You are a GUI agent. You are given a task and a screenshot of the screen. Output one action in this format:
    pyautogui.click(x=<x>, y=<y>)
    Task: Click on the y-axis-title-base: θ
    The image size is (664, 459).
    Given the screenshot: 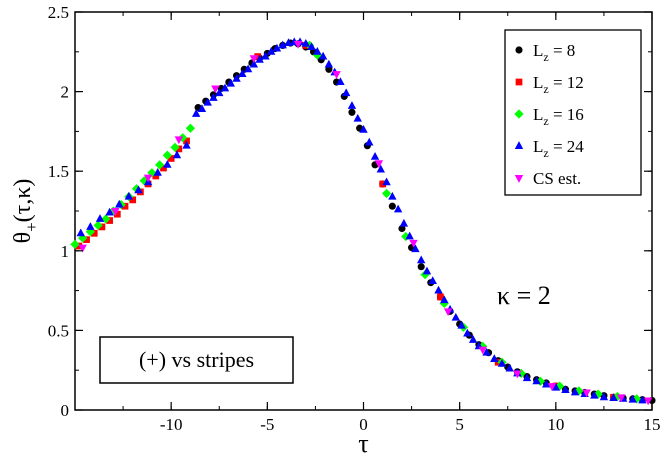 What is the action you would take?
    pyautogui.click(x=23, y=238)
    